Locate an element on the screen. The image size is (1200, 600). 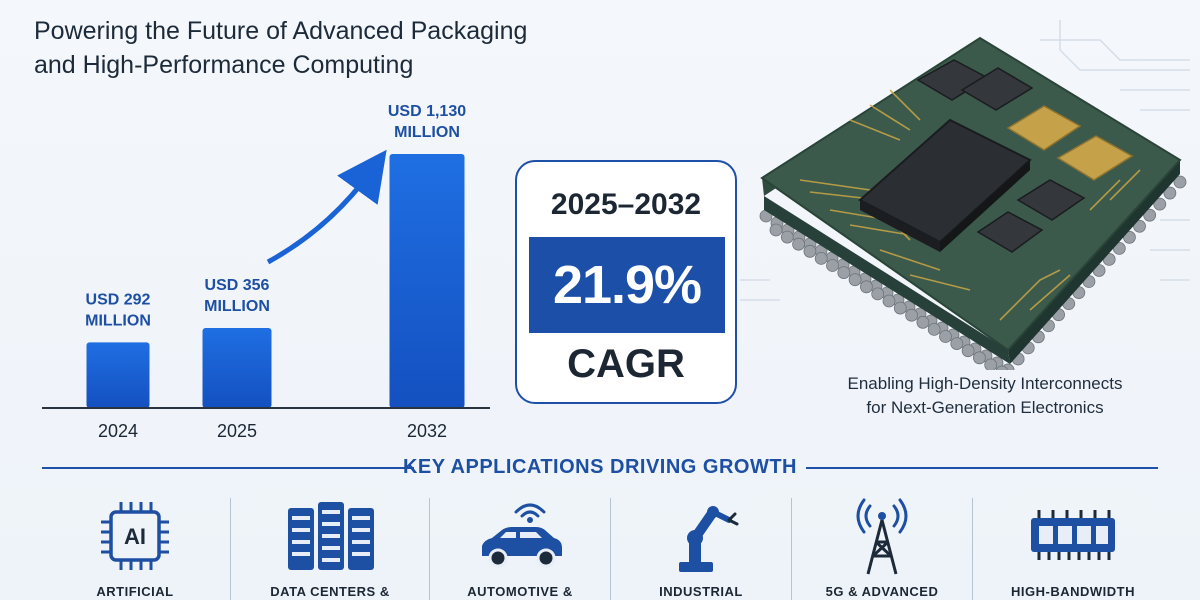
ai-chip-icon: AI is located at coordinates (135, 536).